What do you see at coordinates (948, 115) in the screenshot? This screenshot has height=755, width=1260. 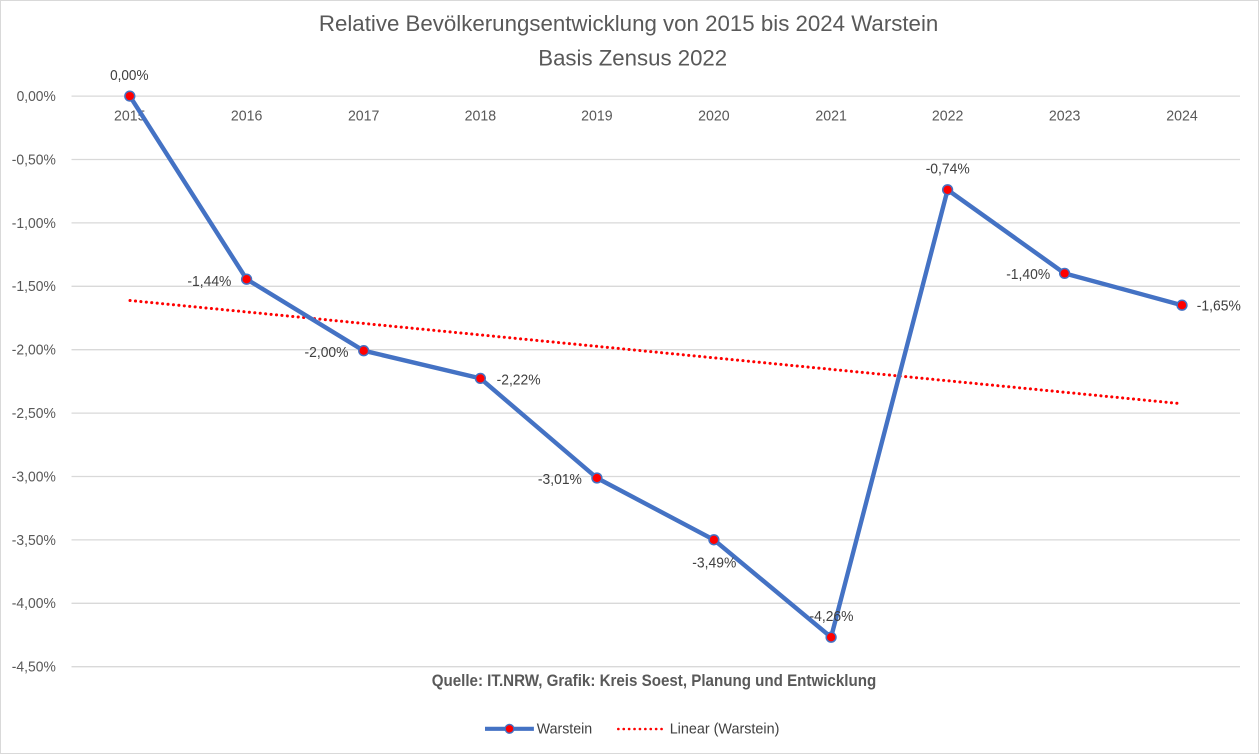 I see `svg-text: 2022` at bounding box center [948, 115].